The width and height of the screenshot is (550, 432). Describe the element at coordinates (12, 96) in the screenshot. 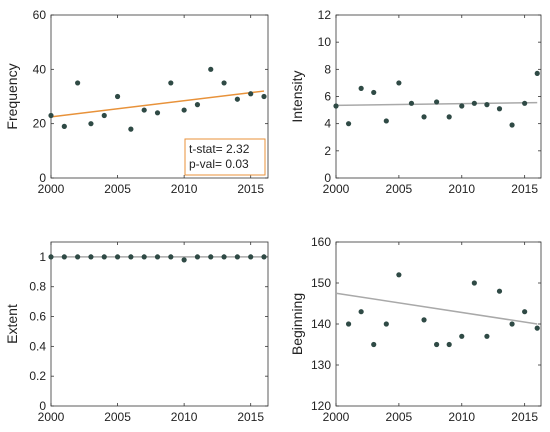

I see `y-axis-label: Frequency` at that location.